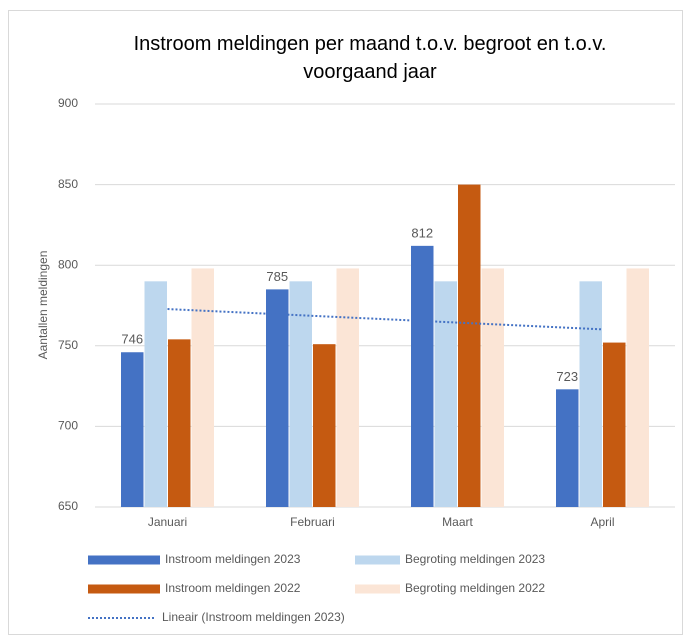 The height and width of the screenshot is (635, 684). Describe the element at coordinates (68, 103) in the screenshot. I see `y-tick-label: 900` at that location.